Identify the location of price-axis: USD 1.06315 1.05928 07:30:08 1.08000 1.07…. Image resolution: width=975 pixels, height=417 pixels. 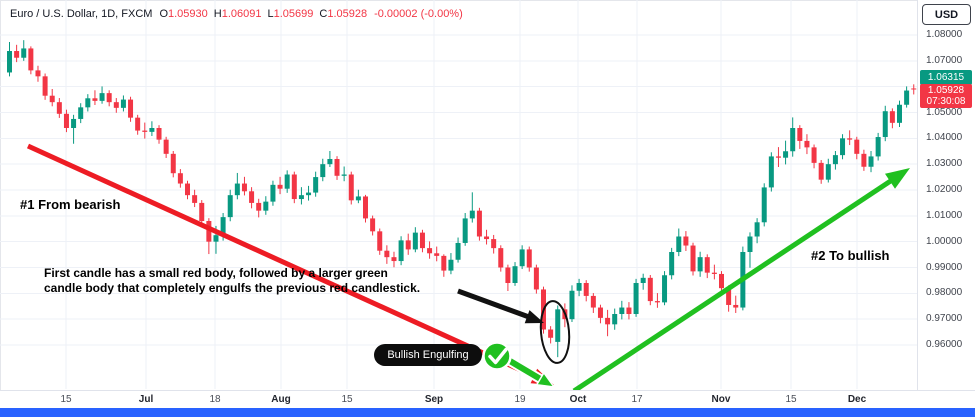
(946, 195).